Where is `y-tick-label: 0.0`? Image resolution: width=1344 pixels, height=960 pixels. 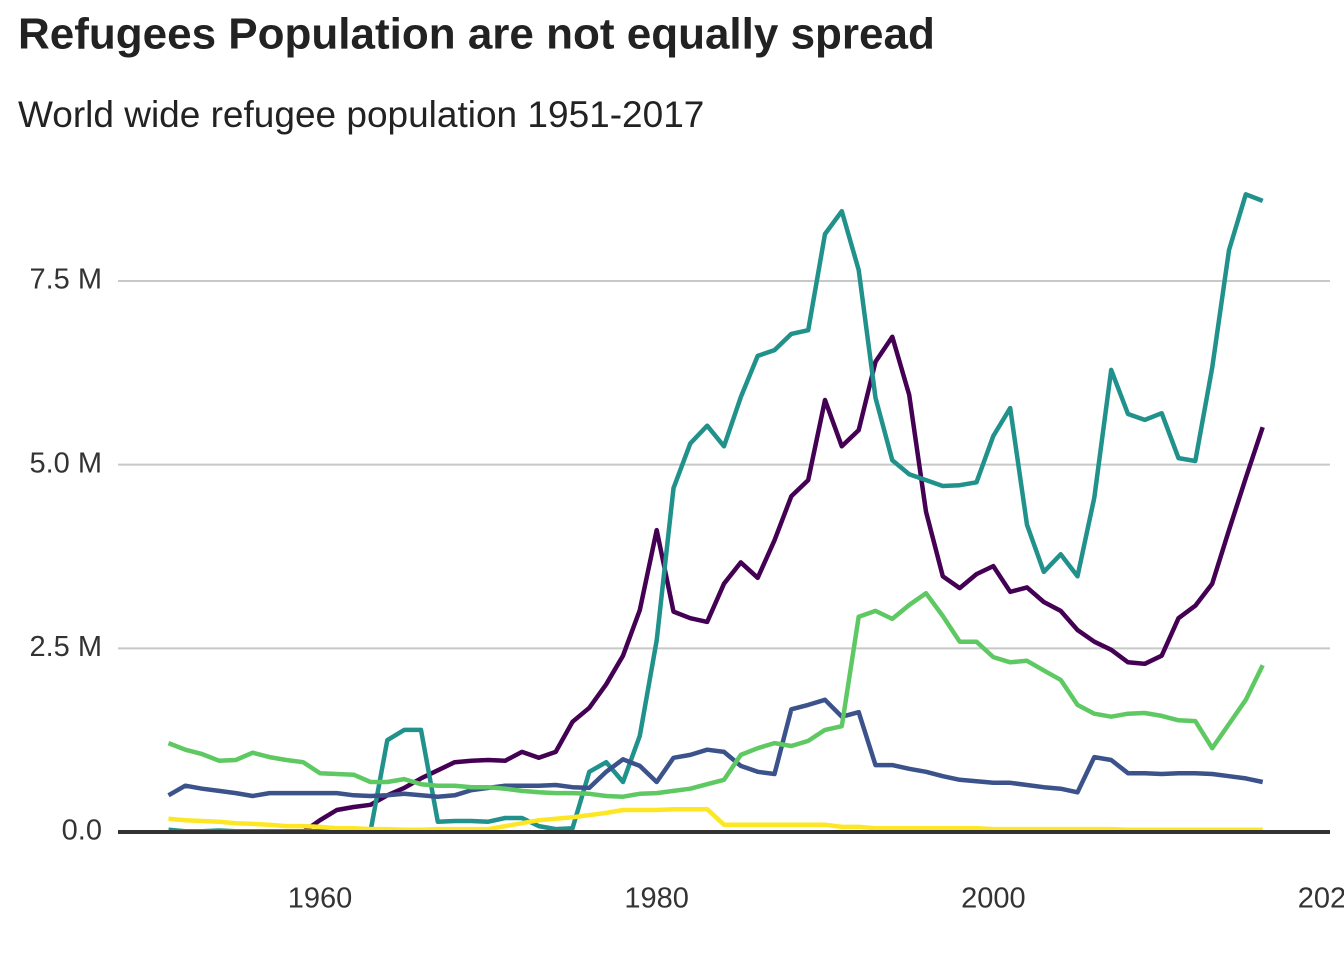
y-tick-label: 0.0 is located at coordinates (82, 831).